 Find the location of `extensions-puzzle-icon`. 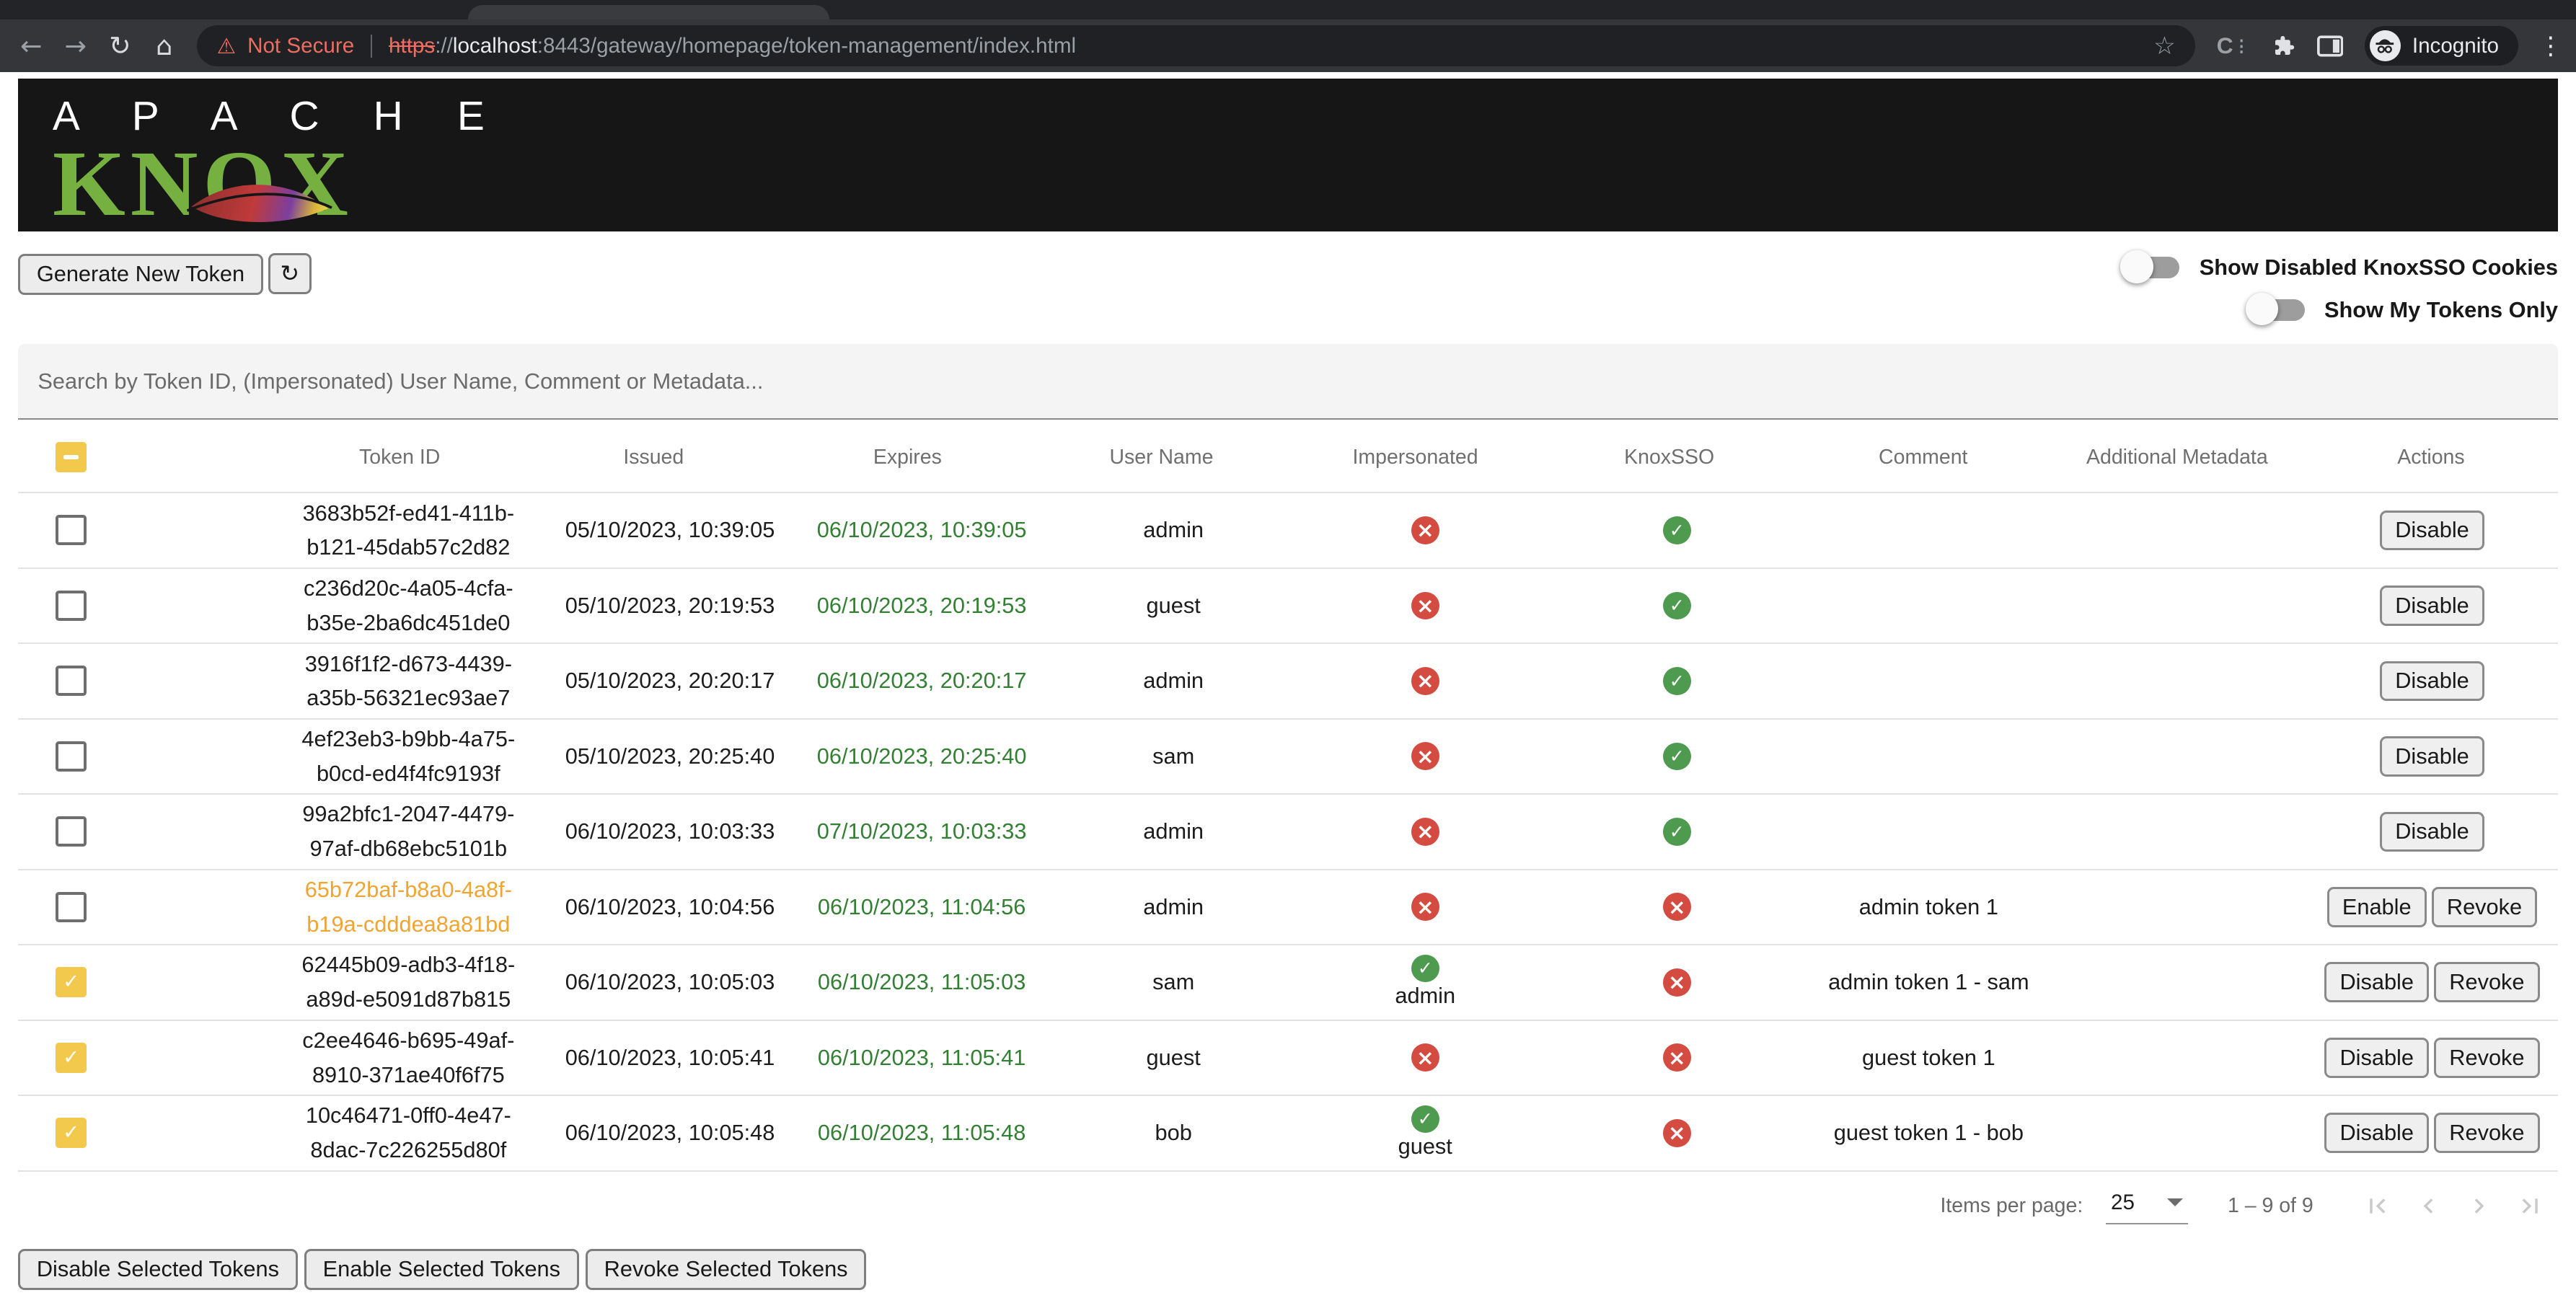

extensions-puzzle-icon is located at coordinates (2283, 46).